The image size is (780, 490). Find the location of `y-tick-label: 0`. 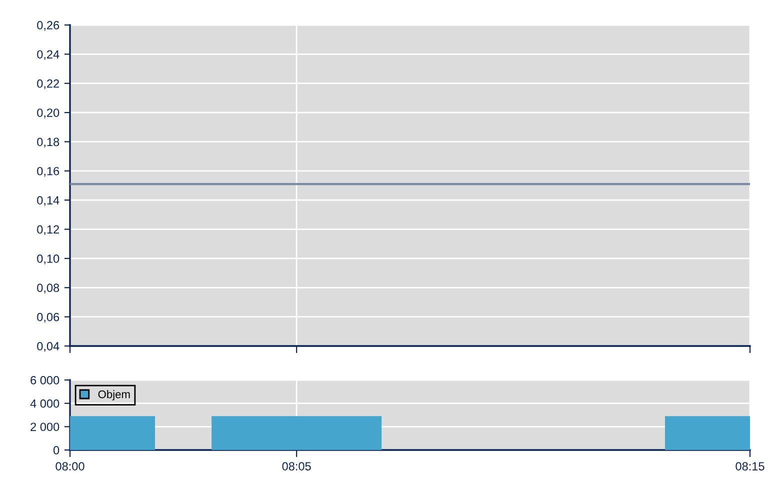

y-tick-label: 0 is located at coordinates (56, 450).